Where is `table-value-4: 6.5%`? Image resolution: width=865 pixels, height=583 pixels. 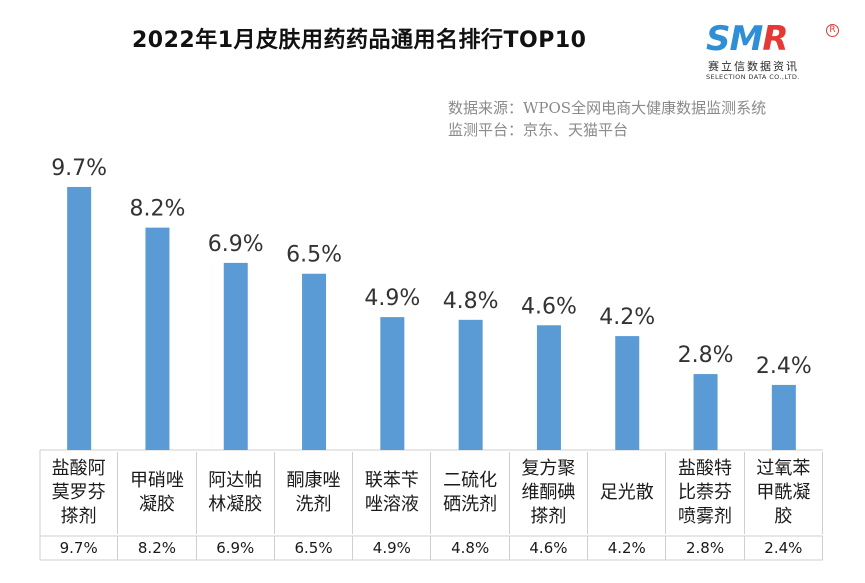 table-value-4: 6.5% is located at coordinates (314, 548).